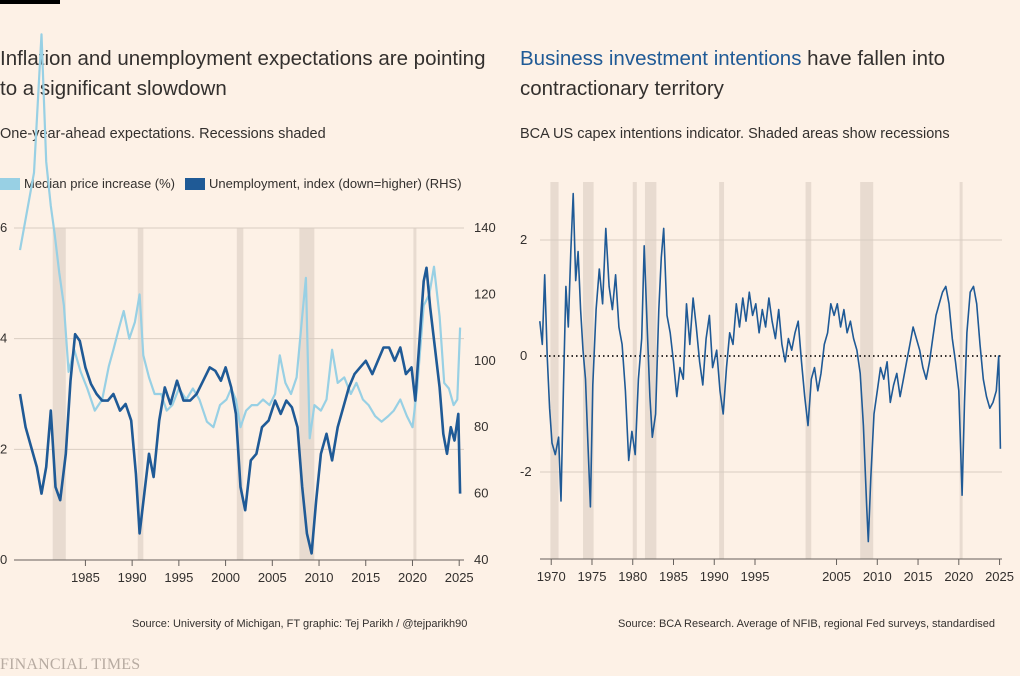 This screenshot has height=676, width=1020. What do you see at coordinates (485, 360) in the screenshot?
I see `y-tick-label-right-axis: 100` at bounding box center [485, 360].